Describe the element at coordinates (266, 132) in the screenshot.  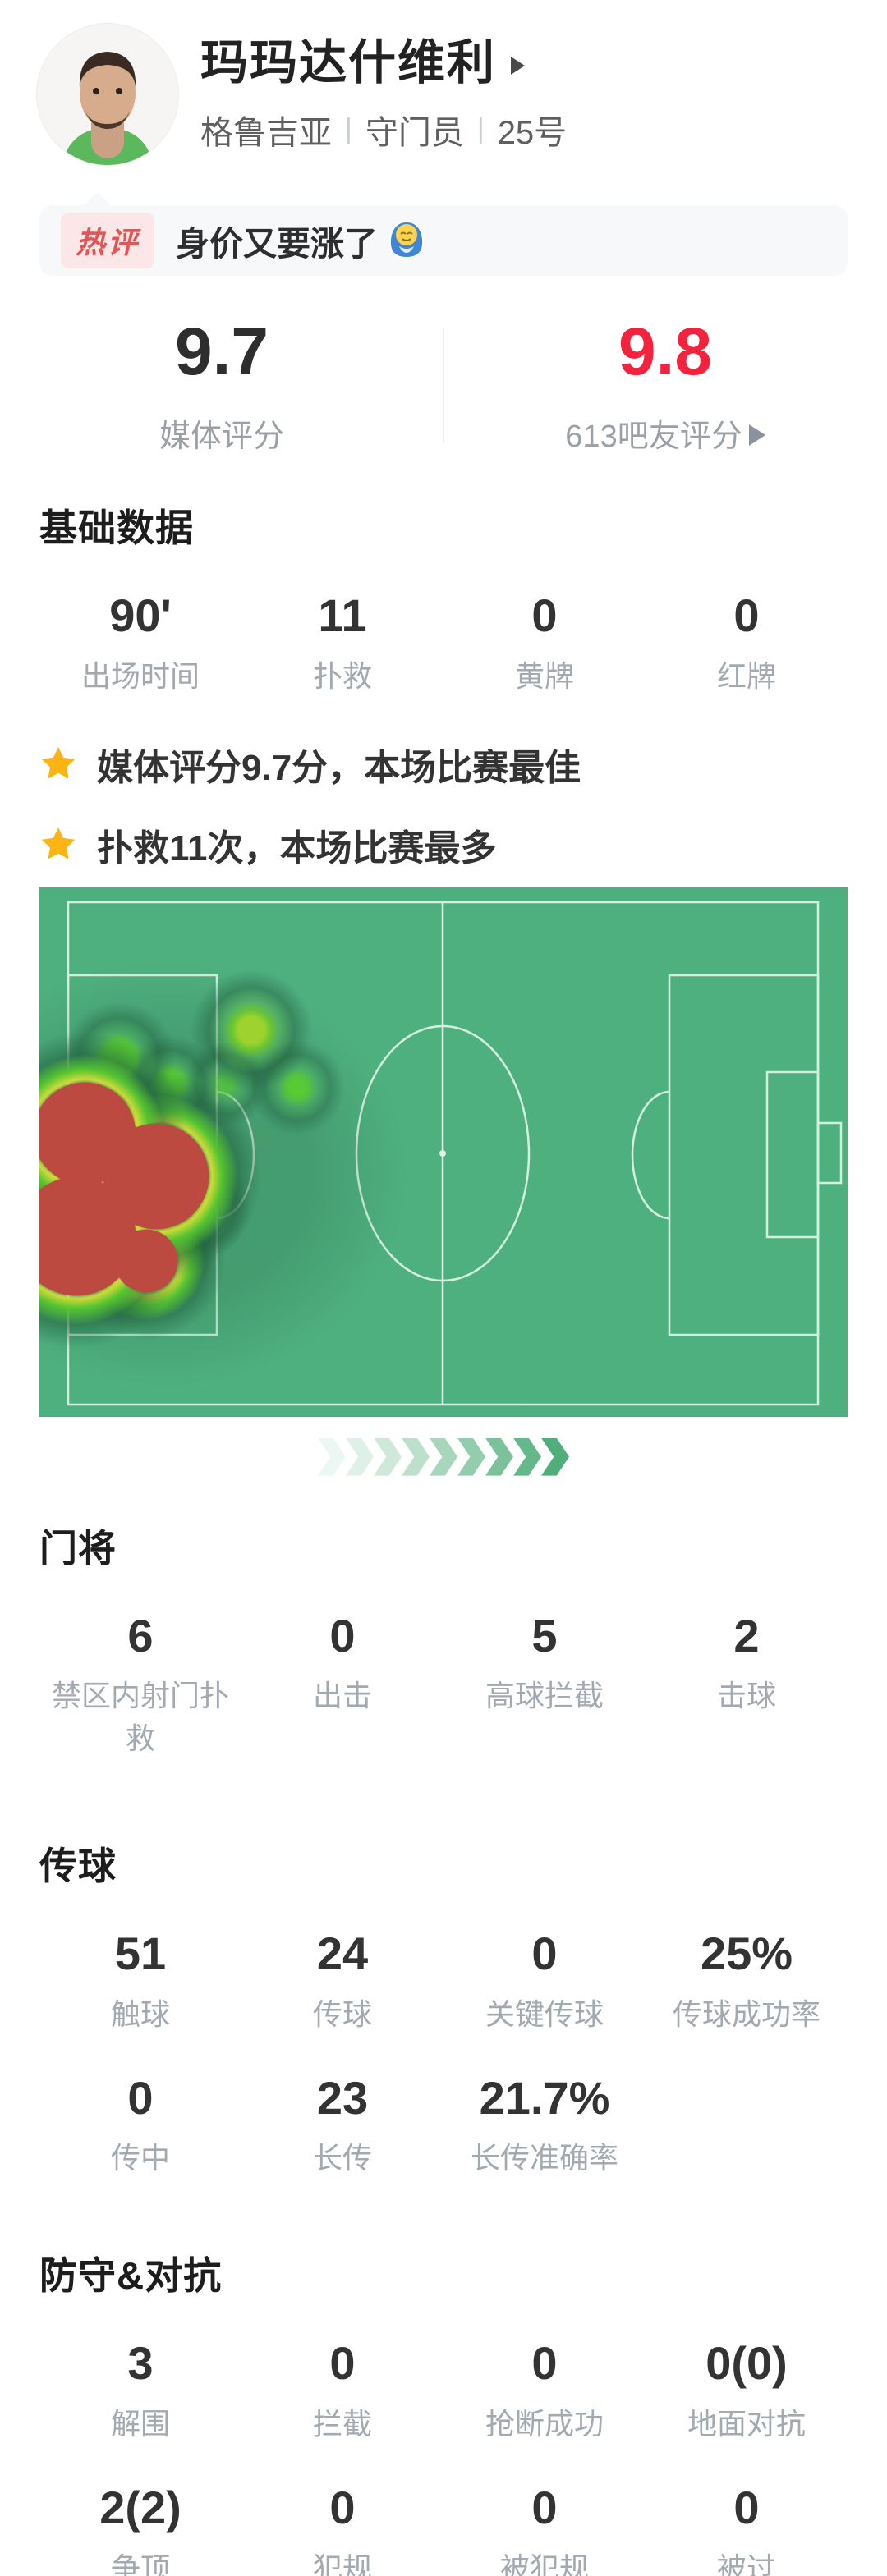
I see `player-nationality: 格鲁吉亚` at that location.